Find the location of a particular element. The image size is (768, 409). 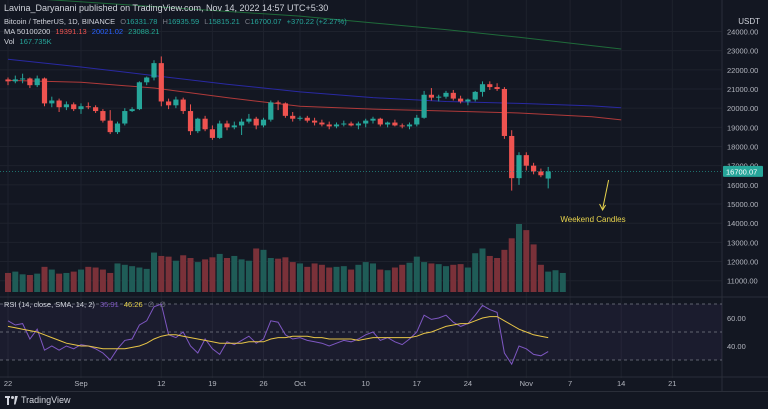

legend-volume: Vol 167.735K is located at coordinates (28, 41).